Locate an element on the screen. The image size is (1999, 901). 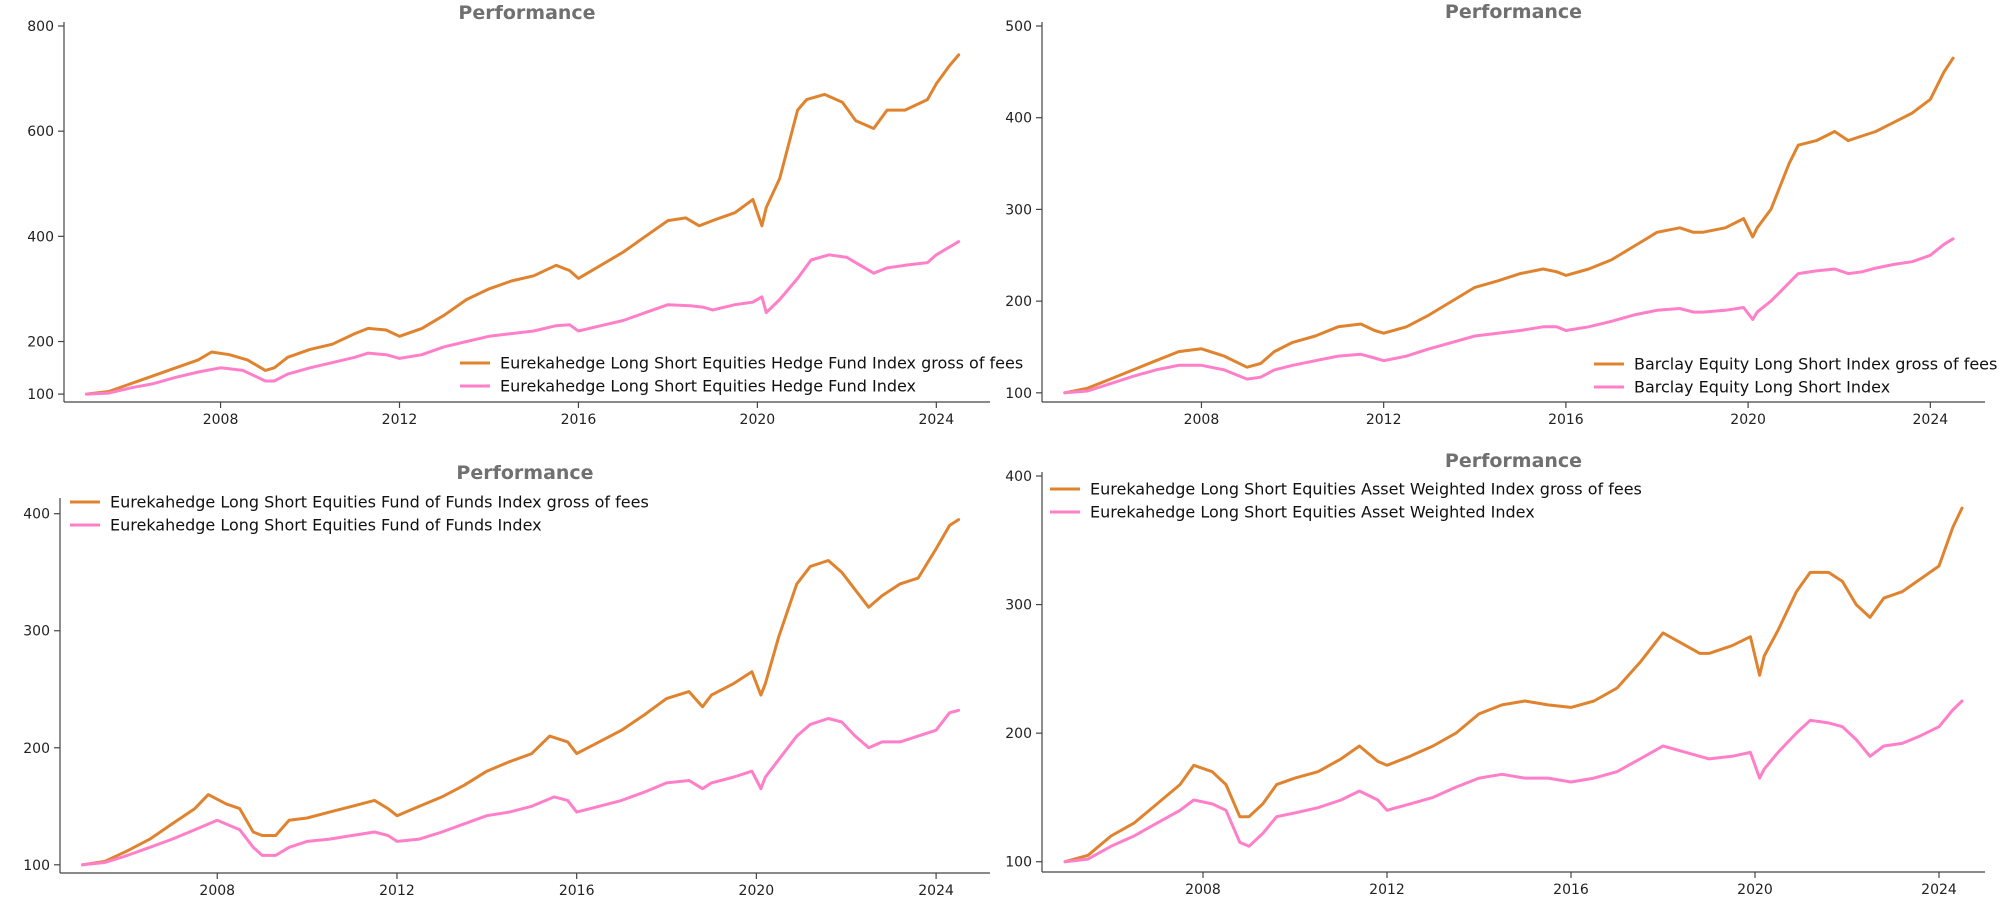
y-tick-label: 500 is located at coordinates (1018, 27).